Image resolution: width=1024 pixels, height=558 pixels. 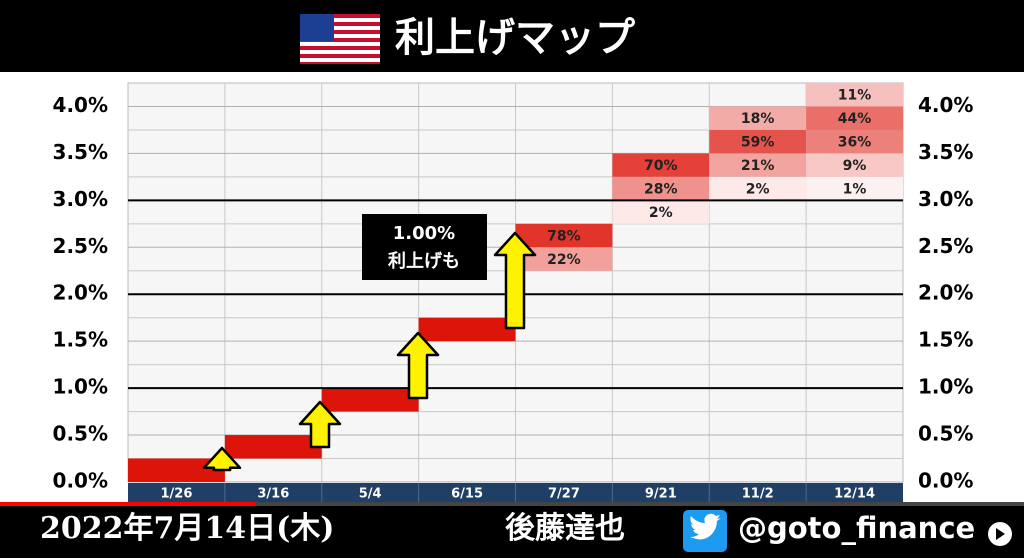 What do you see at coordinates (661, 494) in the screenshot?
I see `x-tick-label: 9/21` at bounding box center [661, 494].